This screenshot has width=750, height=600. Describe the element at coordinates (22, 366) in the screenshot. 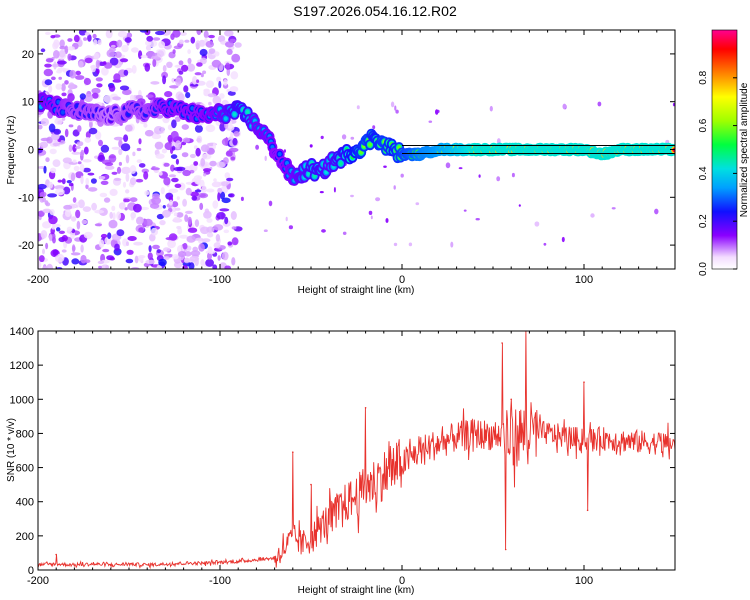

I see `y-tick-label: 1200` at that location.